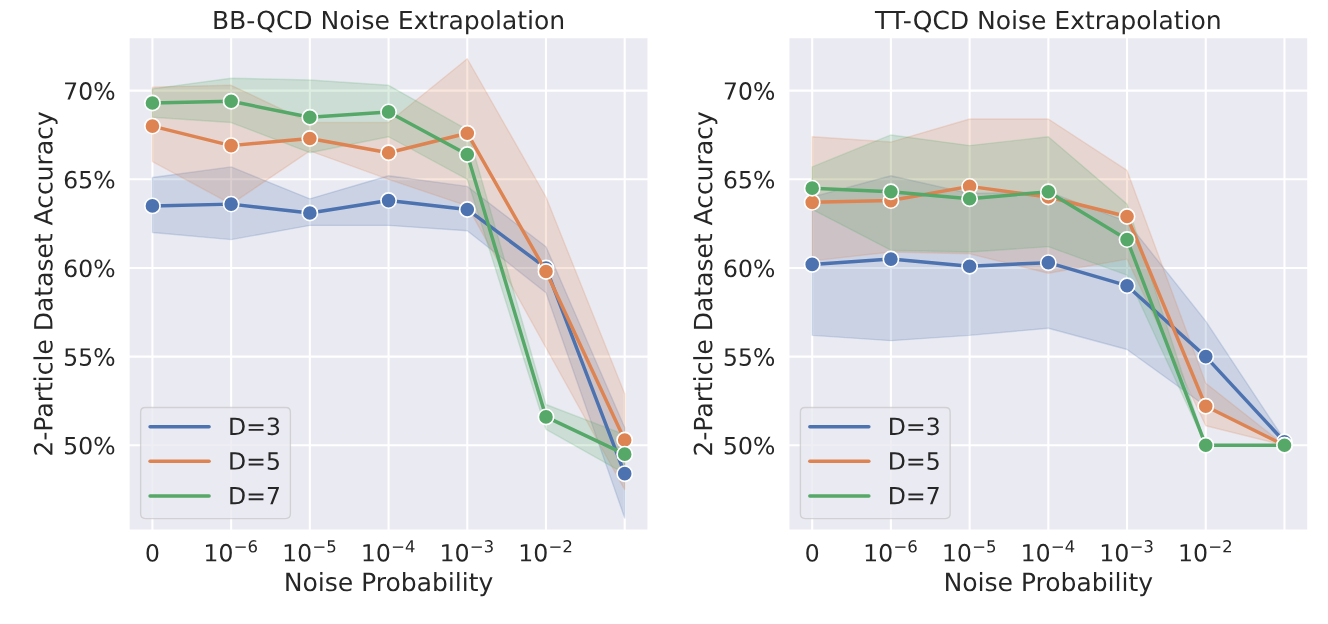  Describe the element at coordinates (389, 22) in the screenshot. I see `chart-title: BB-QCD Noise Extrapolation` at that location.